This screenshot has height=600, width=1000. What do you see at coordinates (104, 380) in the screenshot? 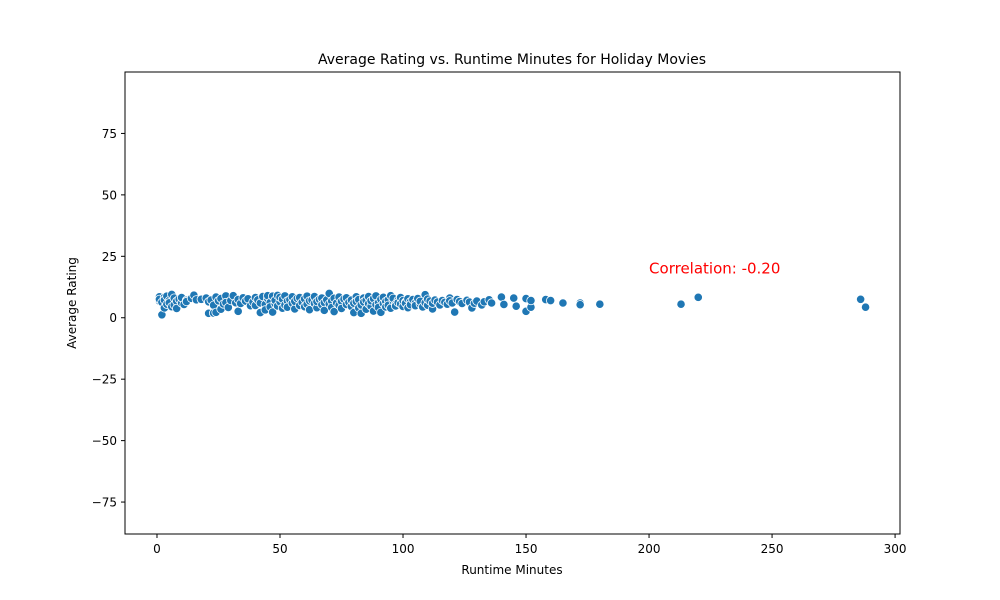
I see `y-tick-label: −25` at bounding box center [104, 380].